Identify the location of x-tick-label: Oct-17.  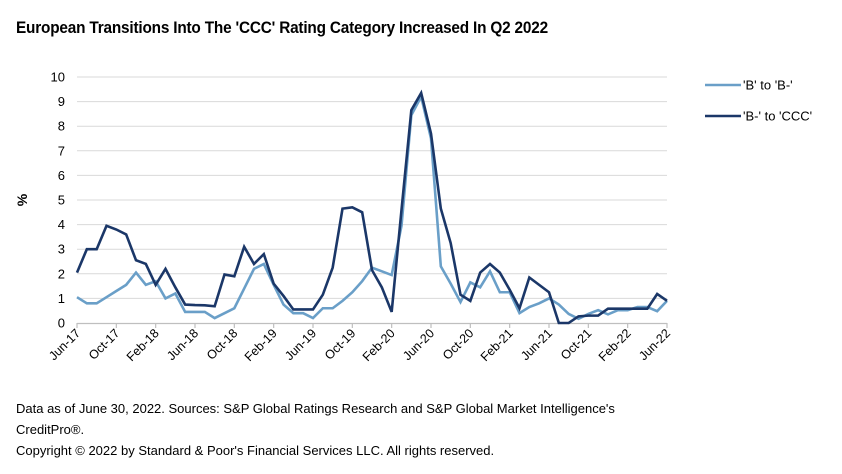
(104, 344).